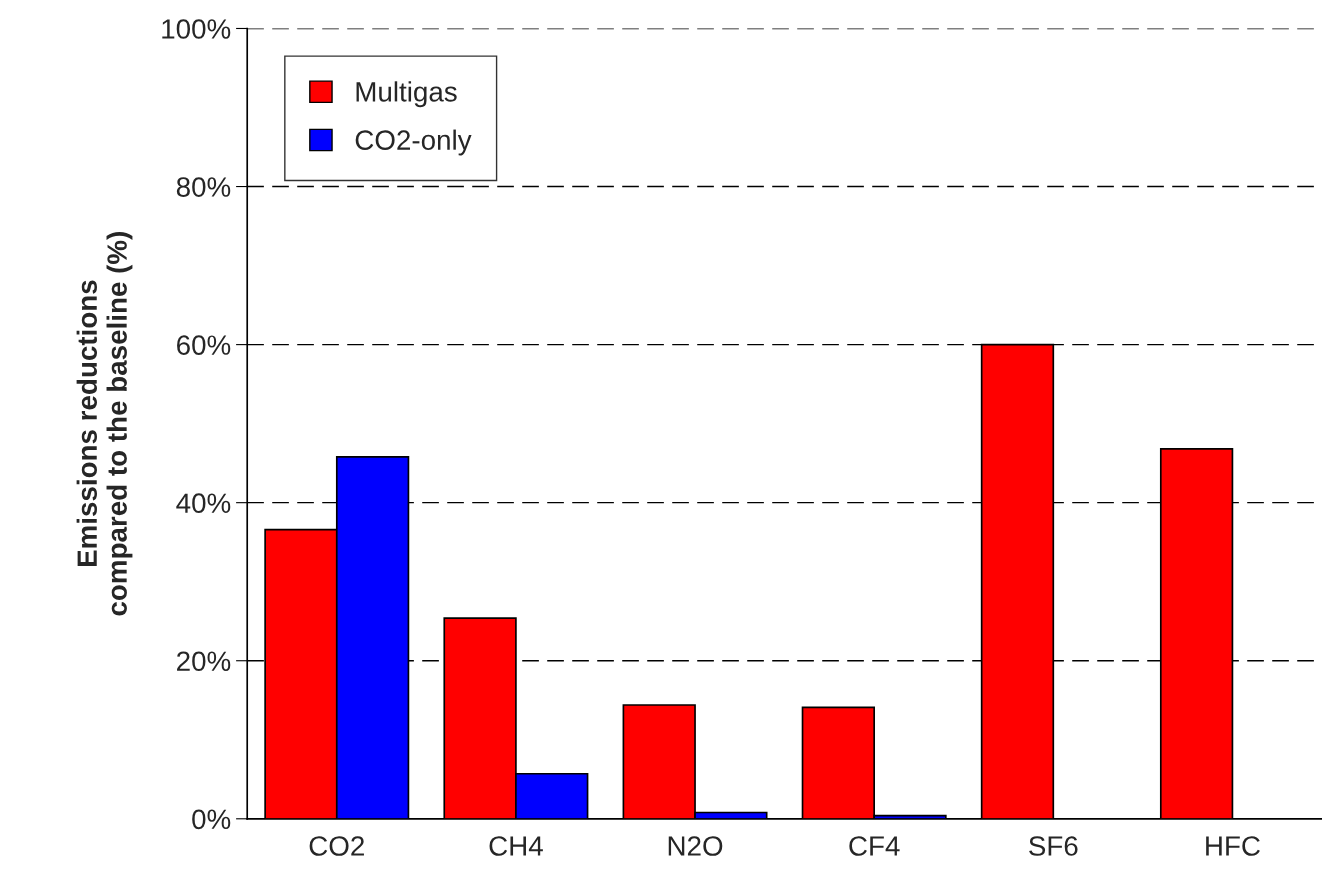 The image size is (1322, 890). I want to click on y-tick-label: 0%, so click(211, 819).